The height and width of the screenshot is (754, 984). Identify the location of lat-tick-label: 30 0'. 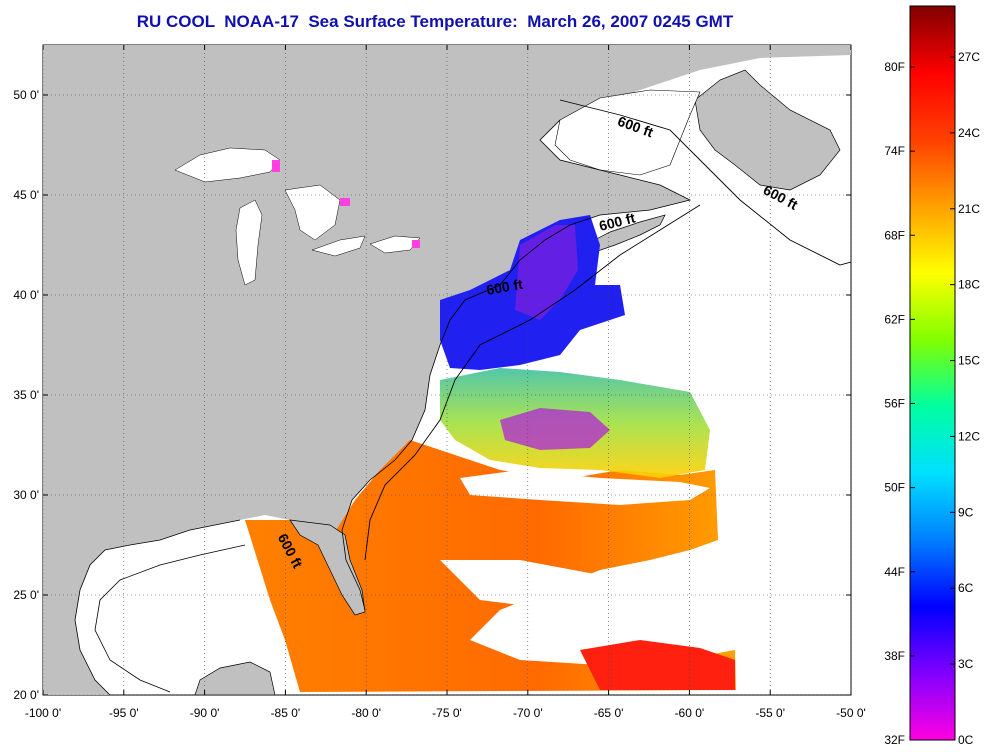
(26, 495).